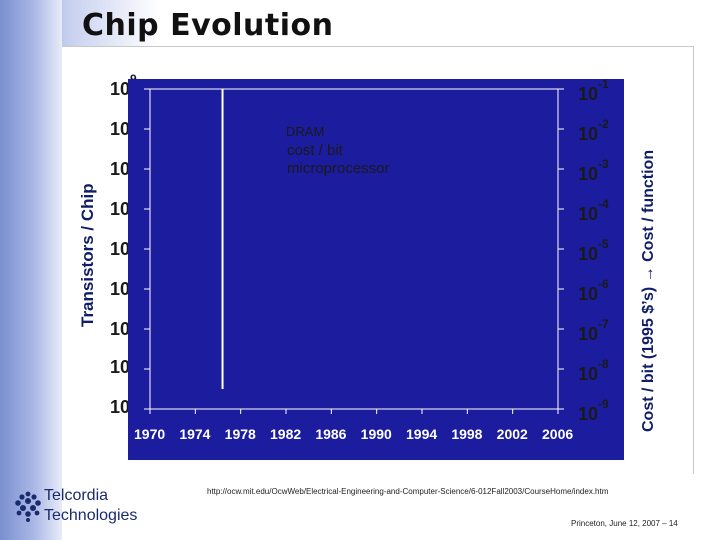  I want to click on x-tick-label: 1986, so click(331, 434).